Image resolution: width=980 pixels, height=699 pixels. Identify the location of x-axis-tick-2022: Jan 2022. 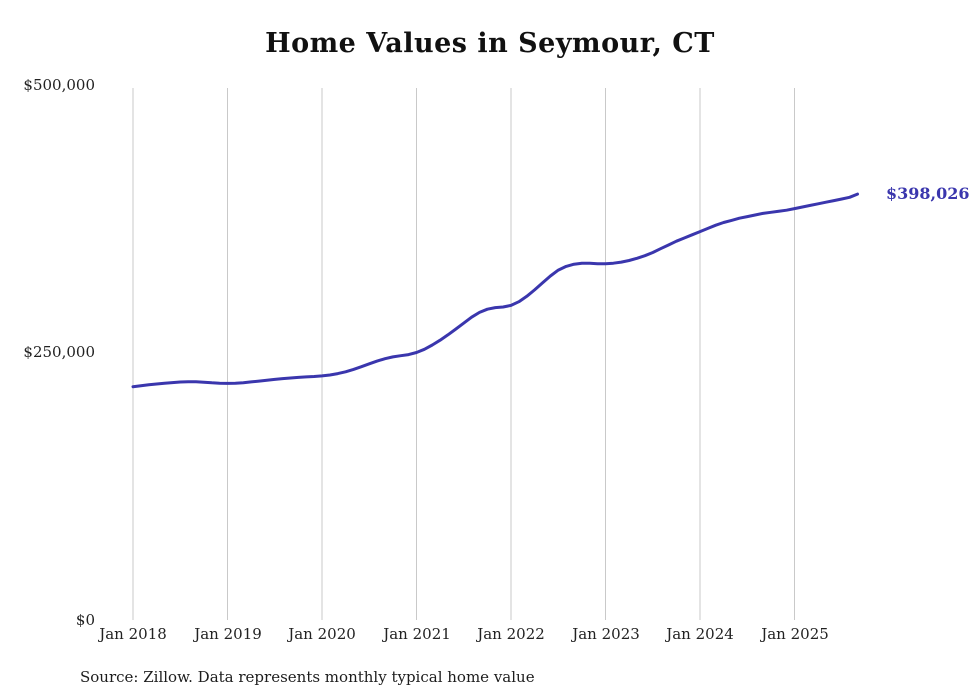
(511, 634).